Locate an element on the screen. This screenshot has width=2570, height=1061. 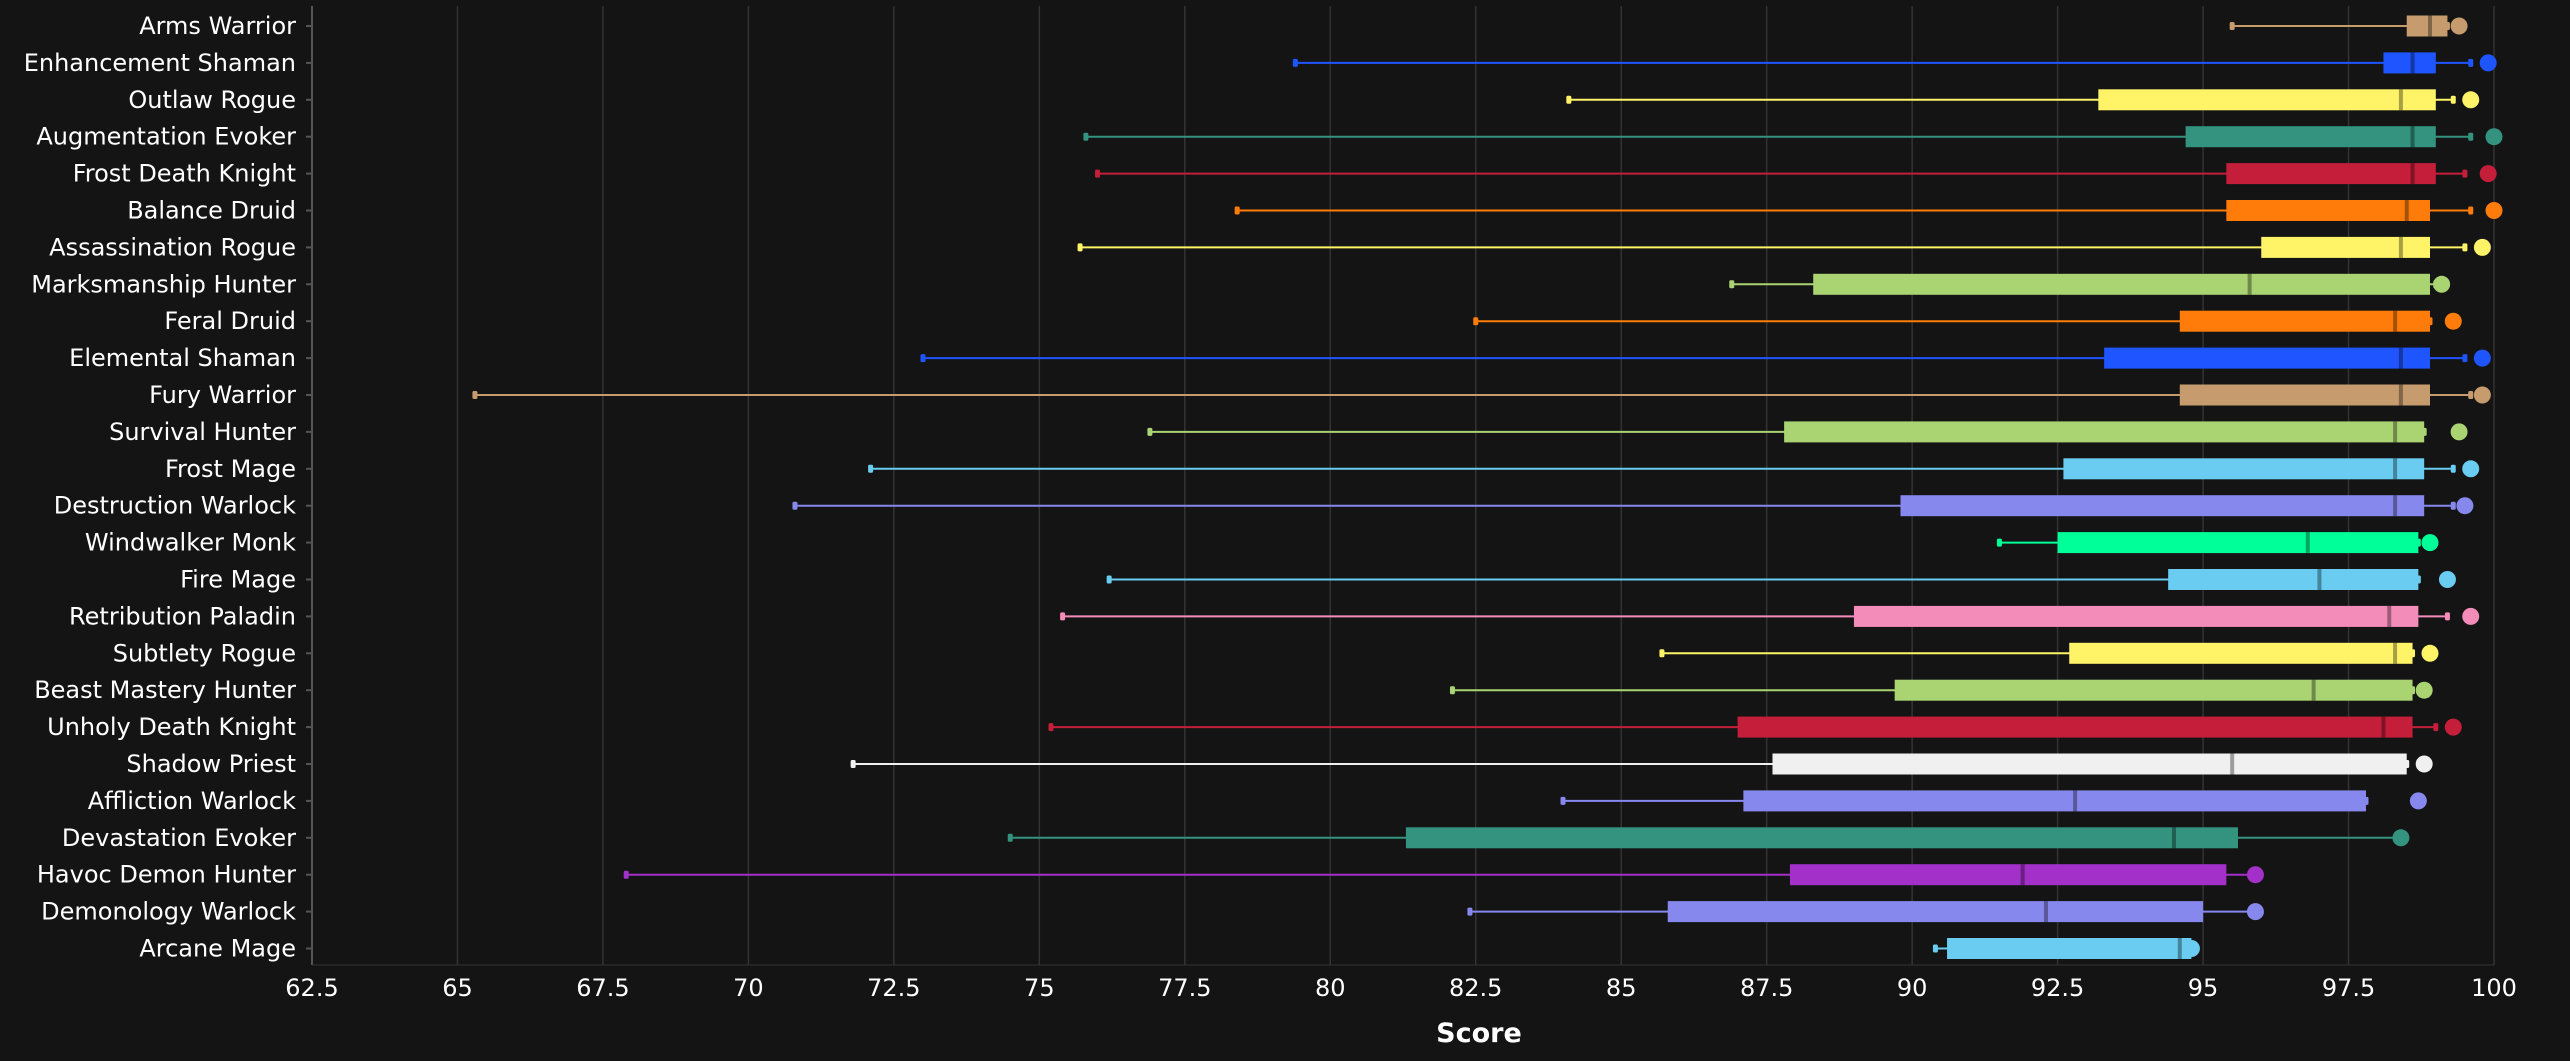
x-tick-label: 82.5 is located at coordinates (1475, 988).